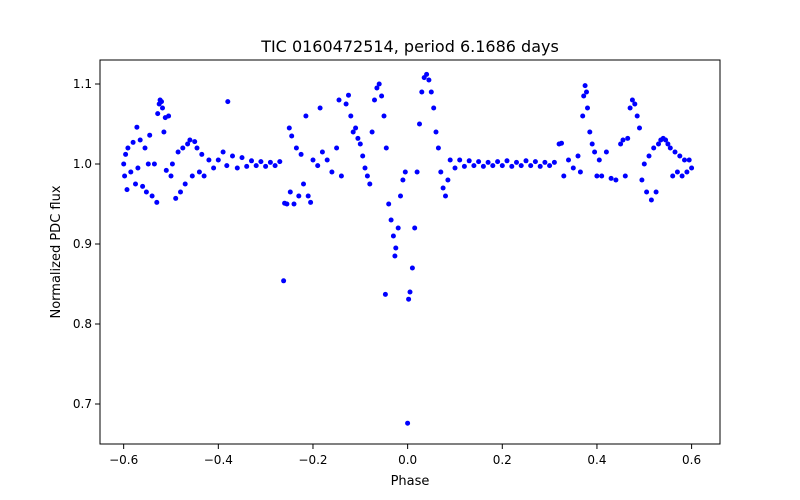 The width and height of the screenshot is (800, 500). I want to click on x-tick-label: −0.6, so click(123, 460).